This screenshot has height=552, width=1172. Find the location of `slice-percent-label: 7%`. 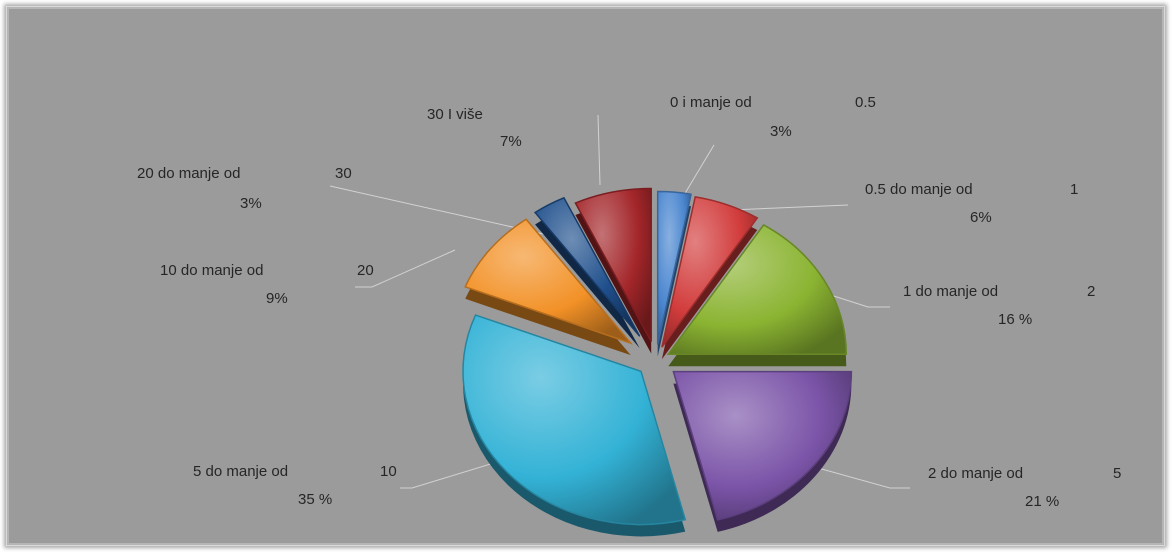

slice-percent-label: 7% is located at coordinates (511, 141).